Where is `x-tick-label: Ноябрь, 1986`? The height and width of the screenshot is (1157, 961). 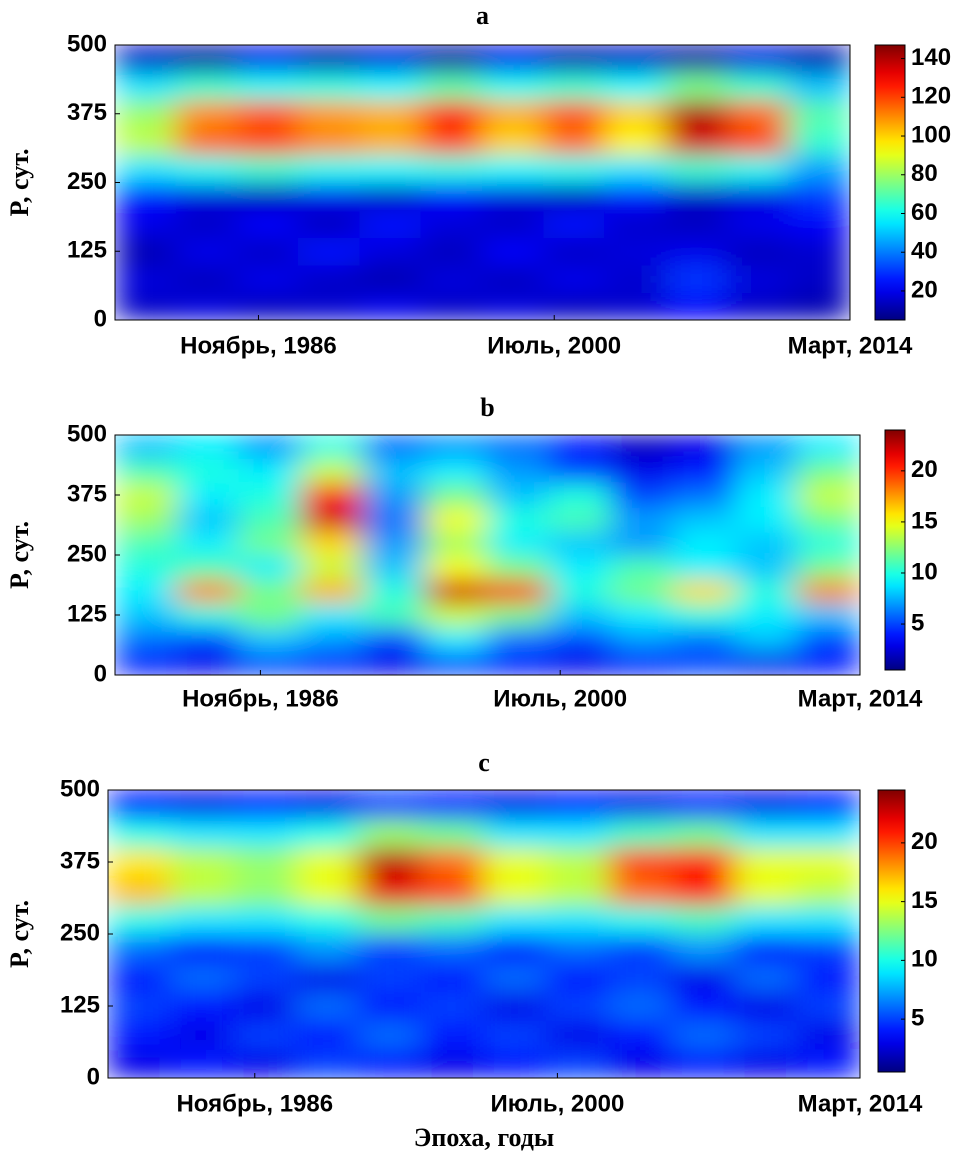
x-tick-label: Ноябрь, 1986 is located at coordinates (258, 345).